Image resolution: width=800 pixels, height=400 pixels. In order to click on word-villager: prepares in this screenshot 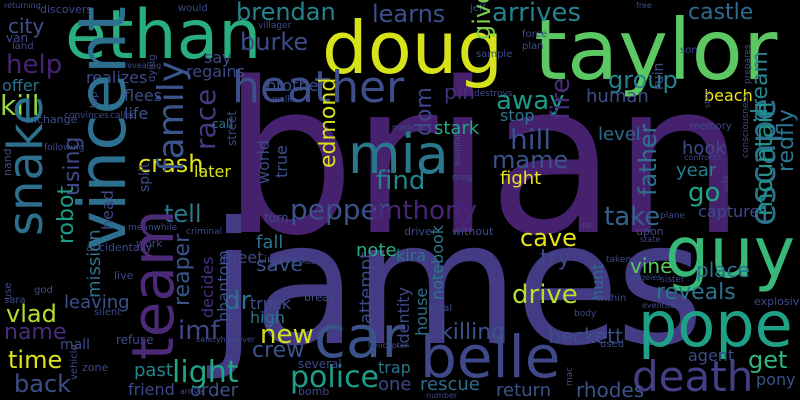, I will do `click(748, 64)`.